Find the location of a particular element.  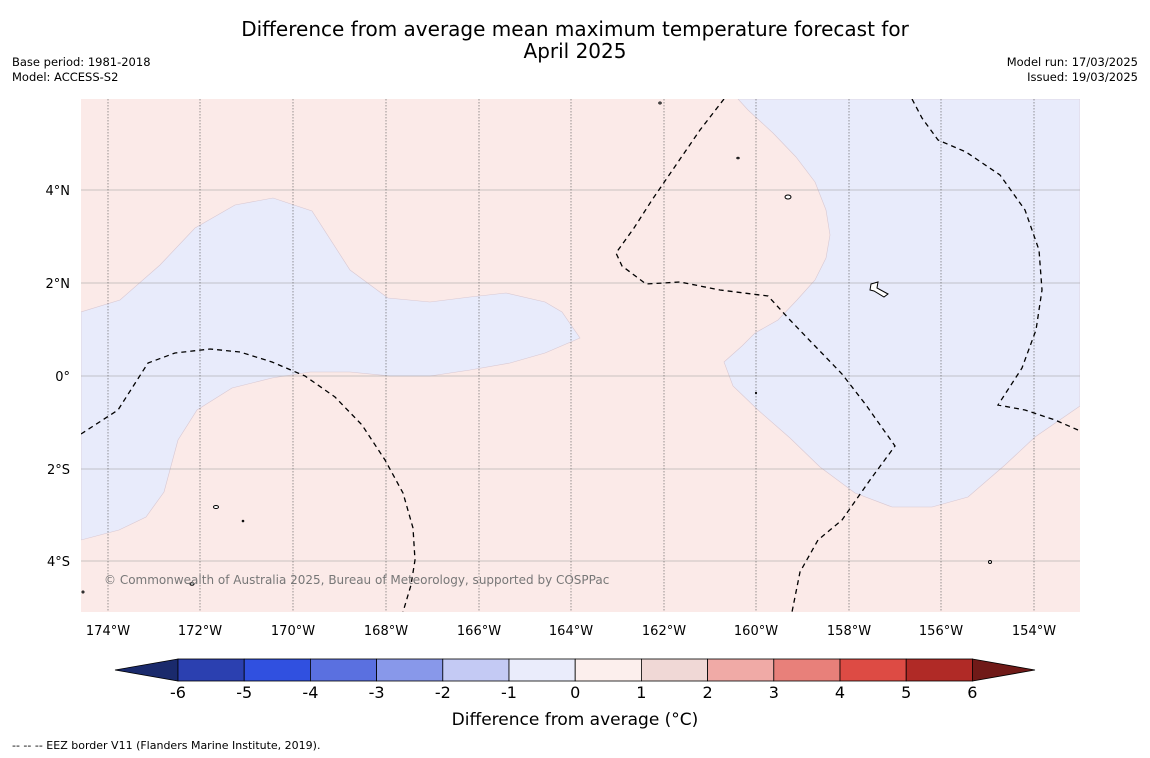

colorbar-arrow-left is located at coordinates (146, 670).